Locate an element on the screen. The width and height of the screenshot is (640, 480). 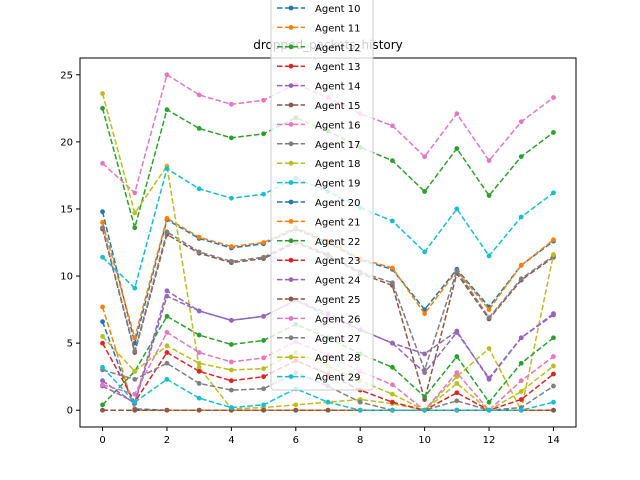
legend-label: Agent 16 is located at coordinates (338, 125).